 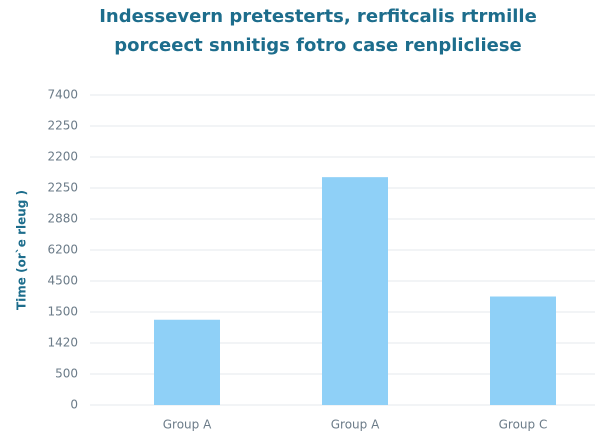 What do you see at coordinates (62, 250) in the screenshot?
I see `y-tick-label: 6200` at bounding box center [62, 250].